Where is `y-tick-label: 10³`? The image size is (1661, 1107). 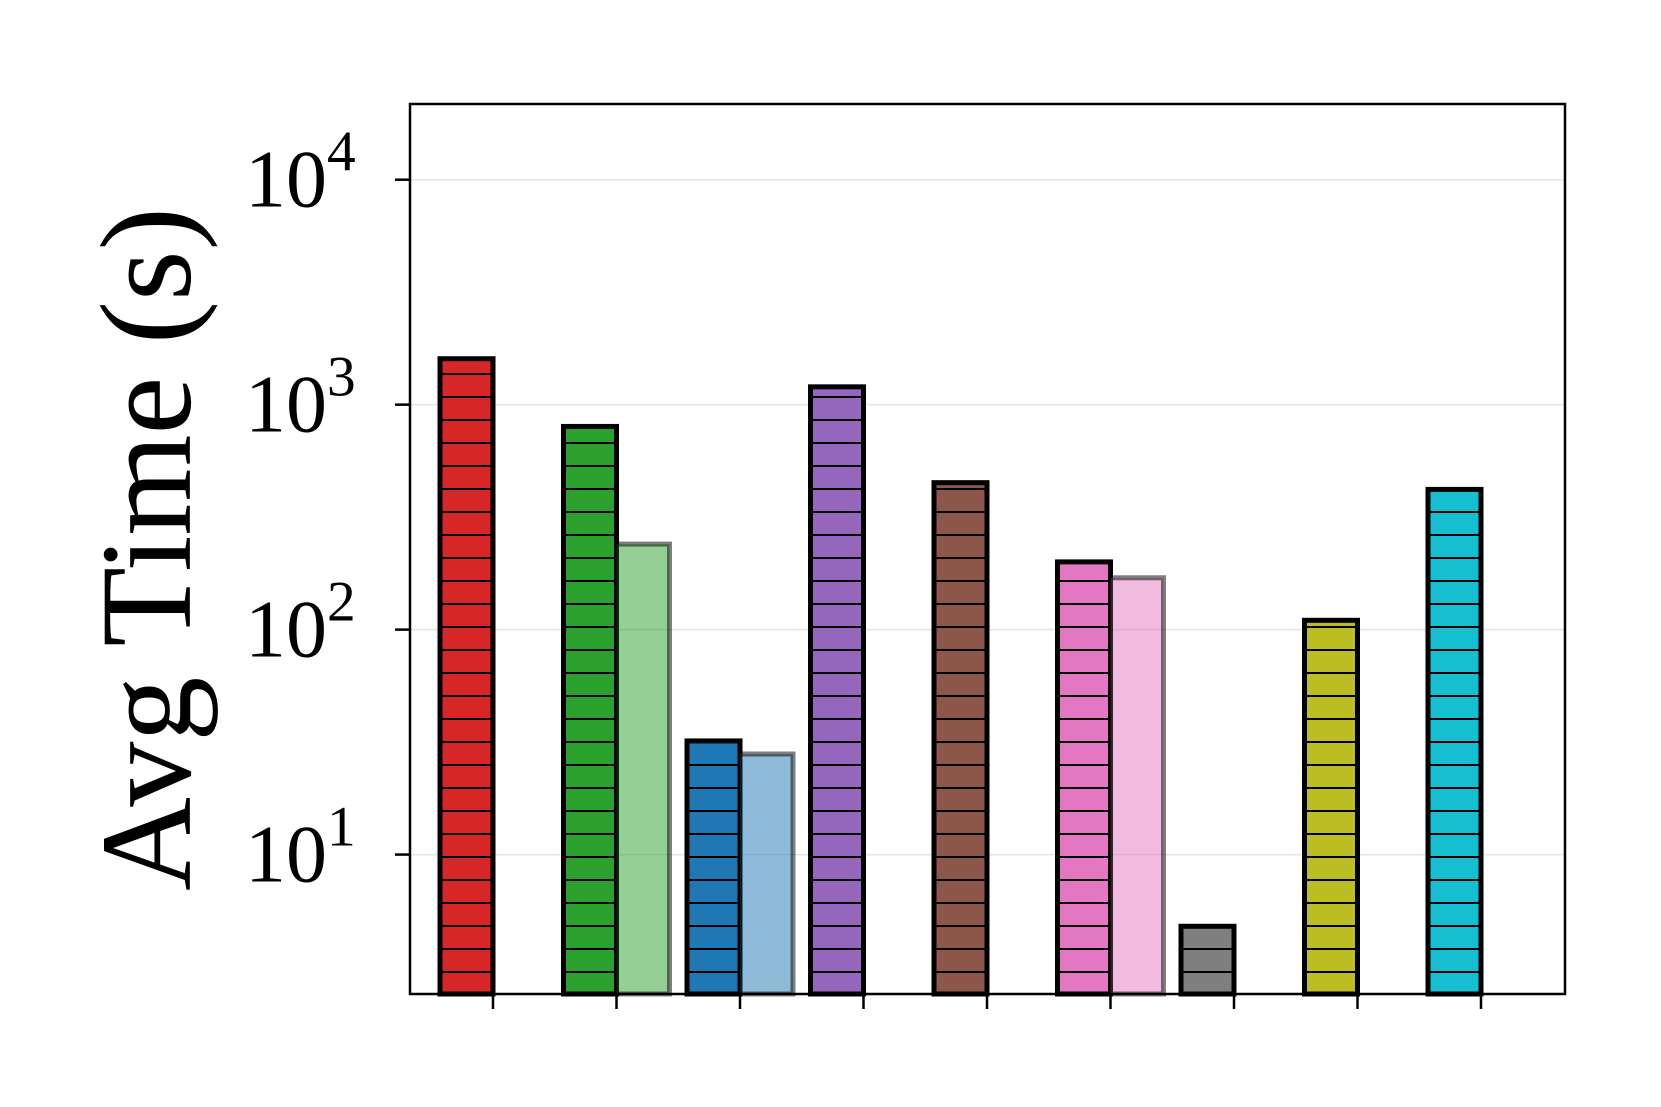
y-tick-label: 10³ is located at coordinates (300, 398).